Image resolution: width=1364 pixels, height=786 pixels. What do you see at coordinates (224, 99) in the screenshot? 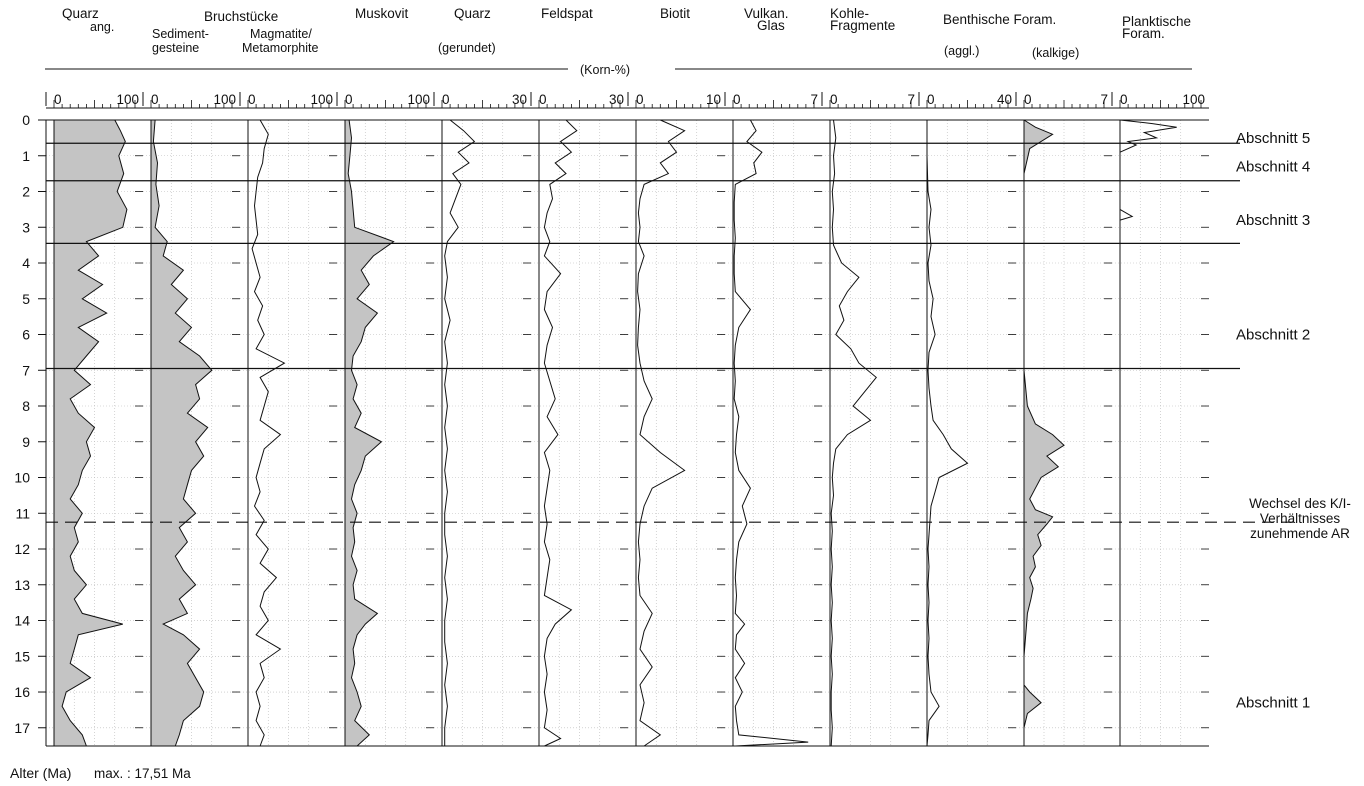
I see `tick-label-max-sedimentgesteine: 100` at bounding box center [224, 99].